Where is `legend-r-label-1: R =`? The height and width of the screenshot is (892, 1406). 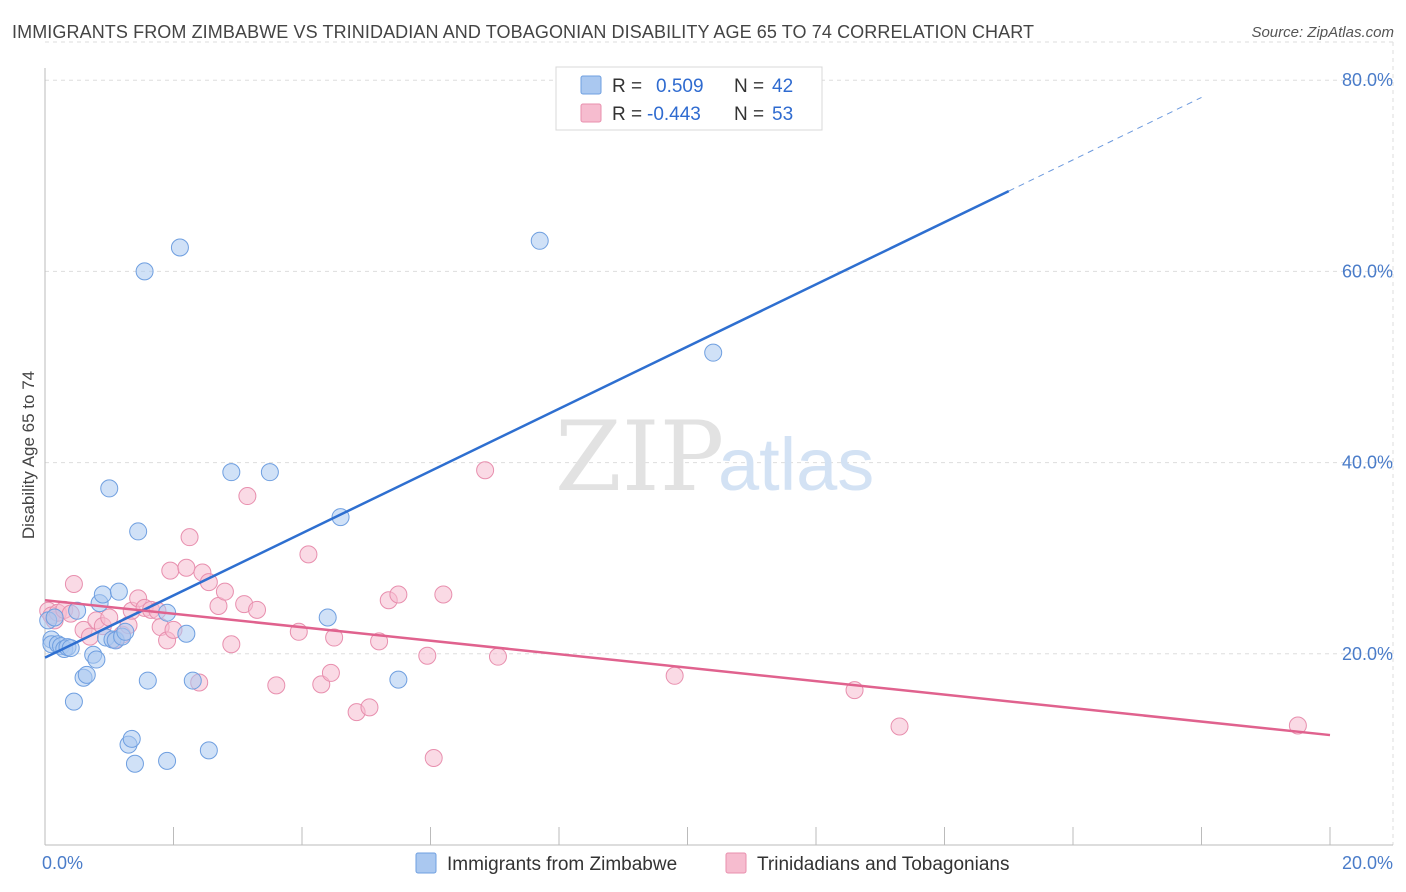
legend-r-label-1: R = is located at coordinates (627, 86).